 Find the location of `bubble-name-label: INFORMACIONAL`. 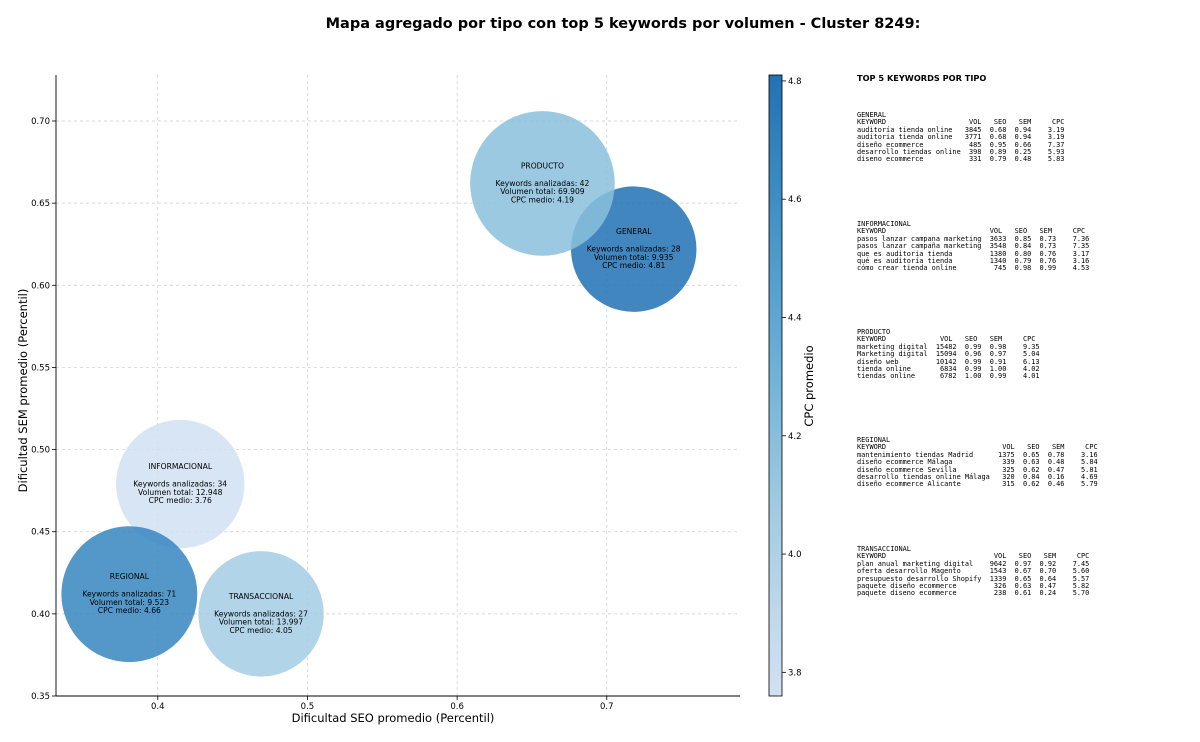

bubble-name-label: INFORMACIONAL is located at coordinates (180, 466).